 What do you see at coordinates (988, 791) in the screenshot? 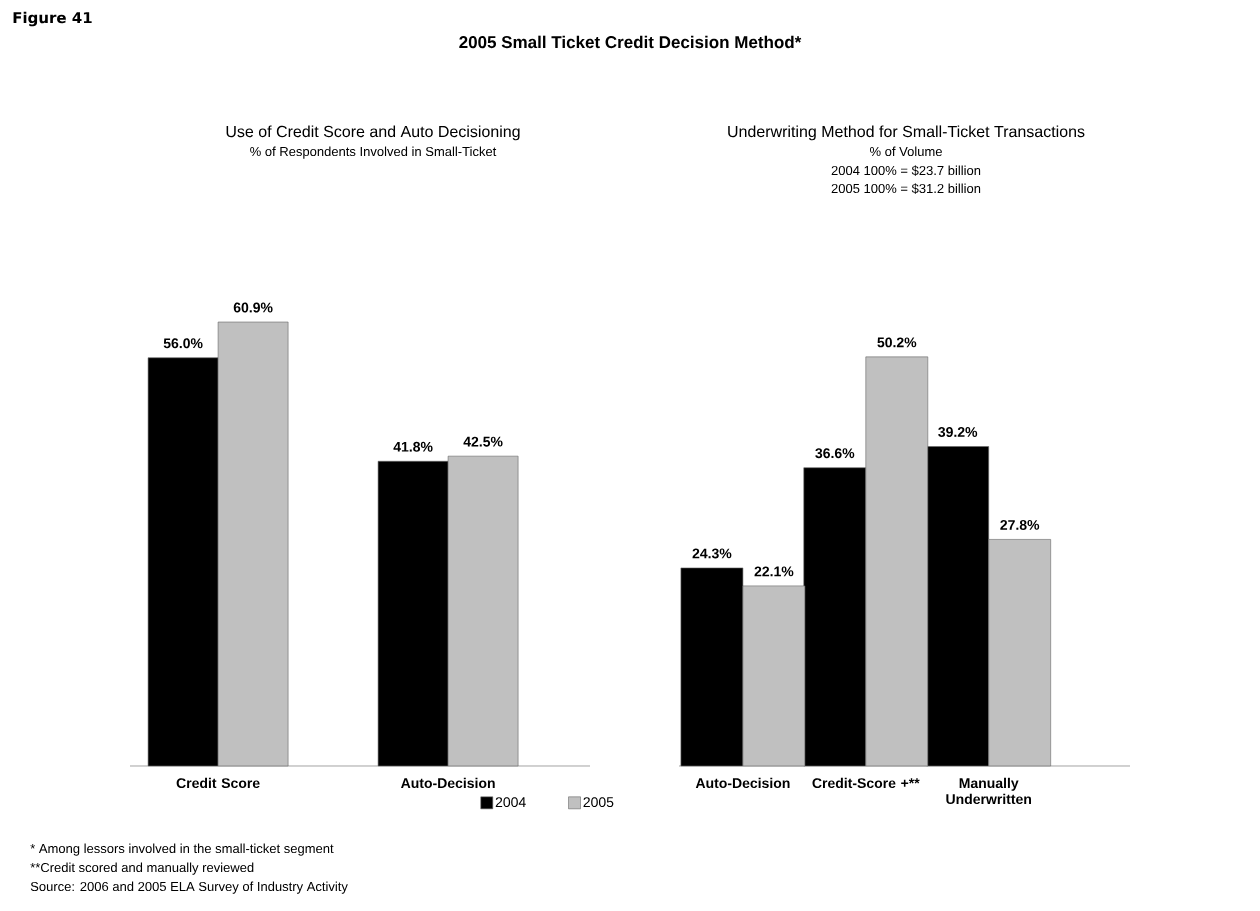
I see `x-tick-label: Manually Underwritten` at bounding box center [988, 791].